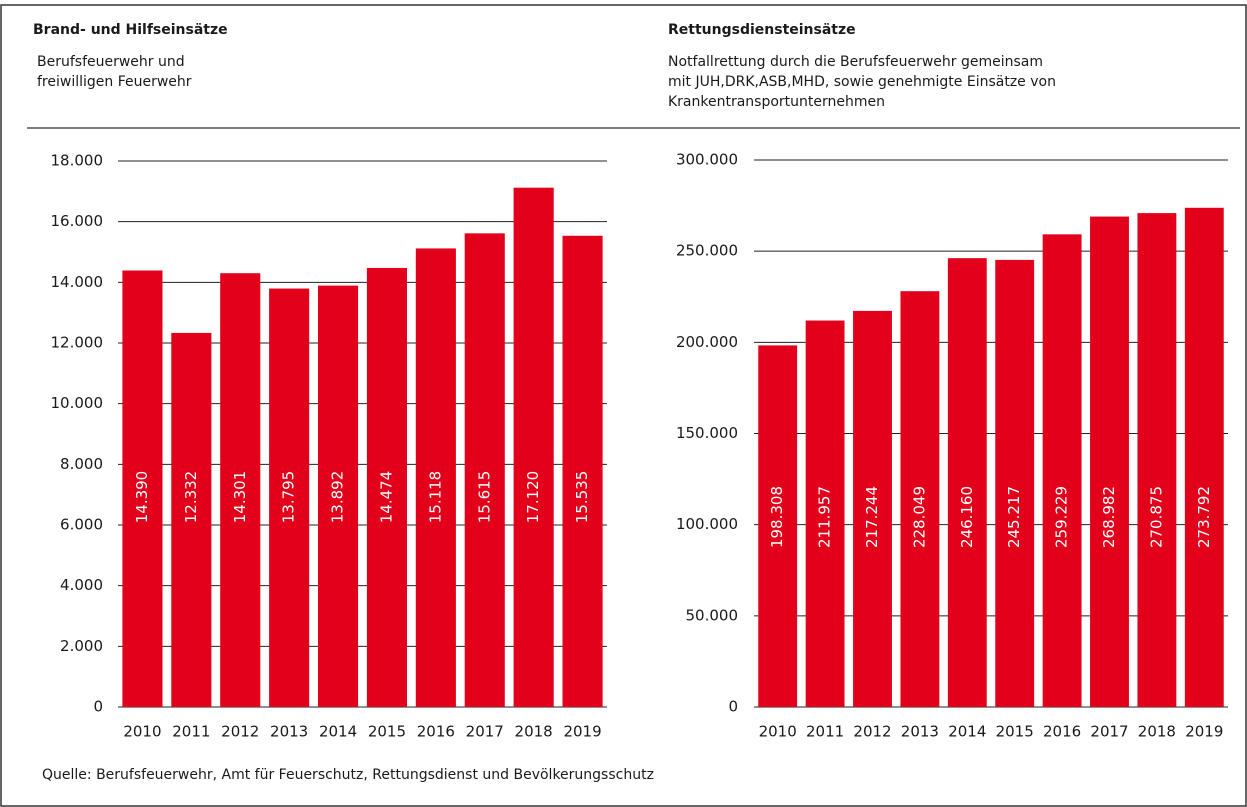 The height and width of the screenshot is (807, 1247). I want to click on value-label: 270.875, so click(1156, 517).